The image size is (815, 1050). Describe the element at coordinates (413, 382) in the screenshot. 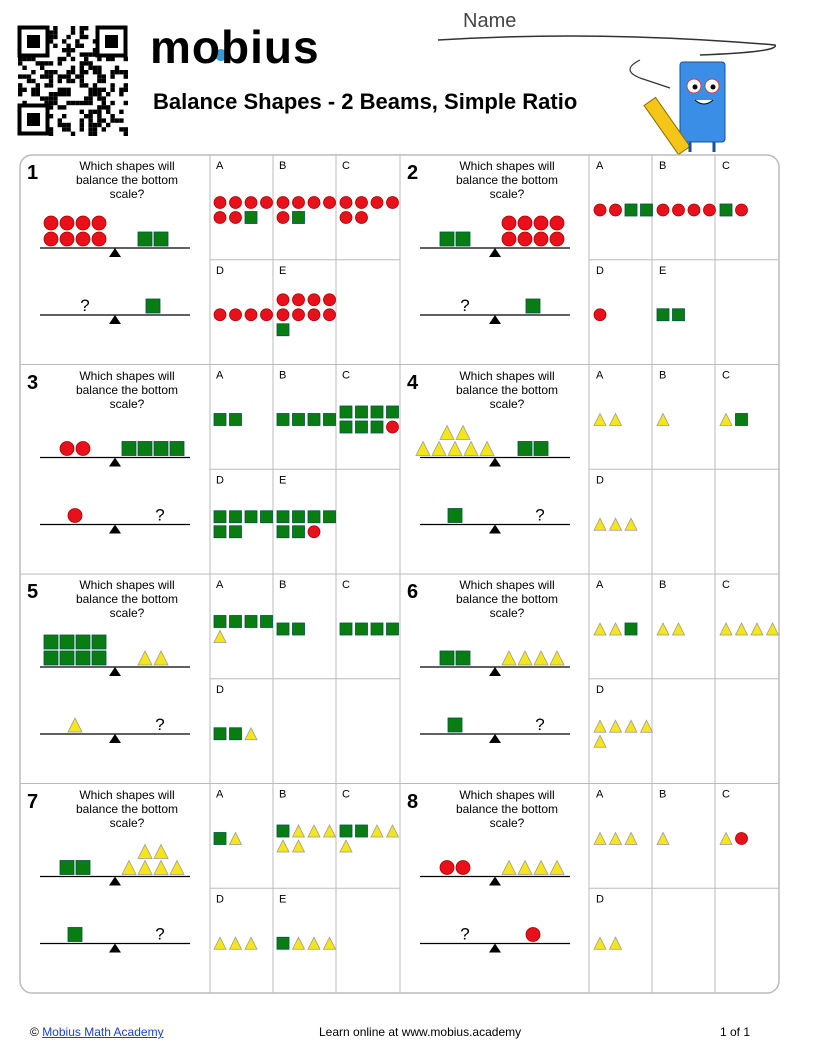

I see `problem-number: 4` at that location.